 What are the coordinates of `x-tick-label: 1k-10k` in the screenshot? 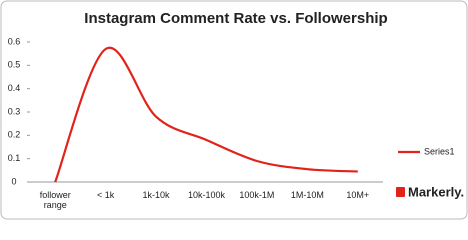 It's located at (156, 195).